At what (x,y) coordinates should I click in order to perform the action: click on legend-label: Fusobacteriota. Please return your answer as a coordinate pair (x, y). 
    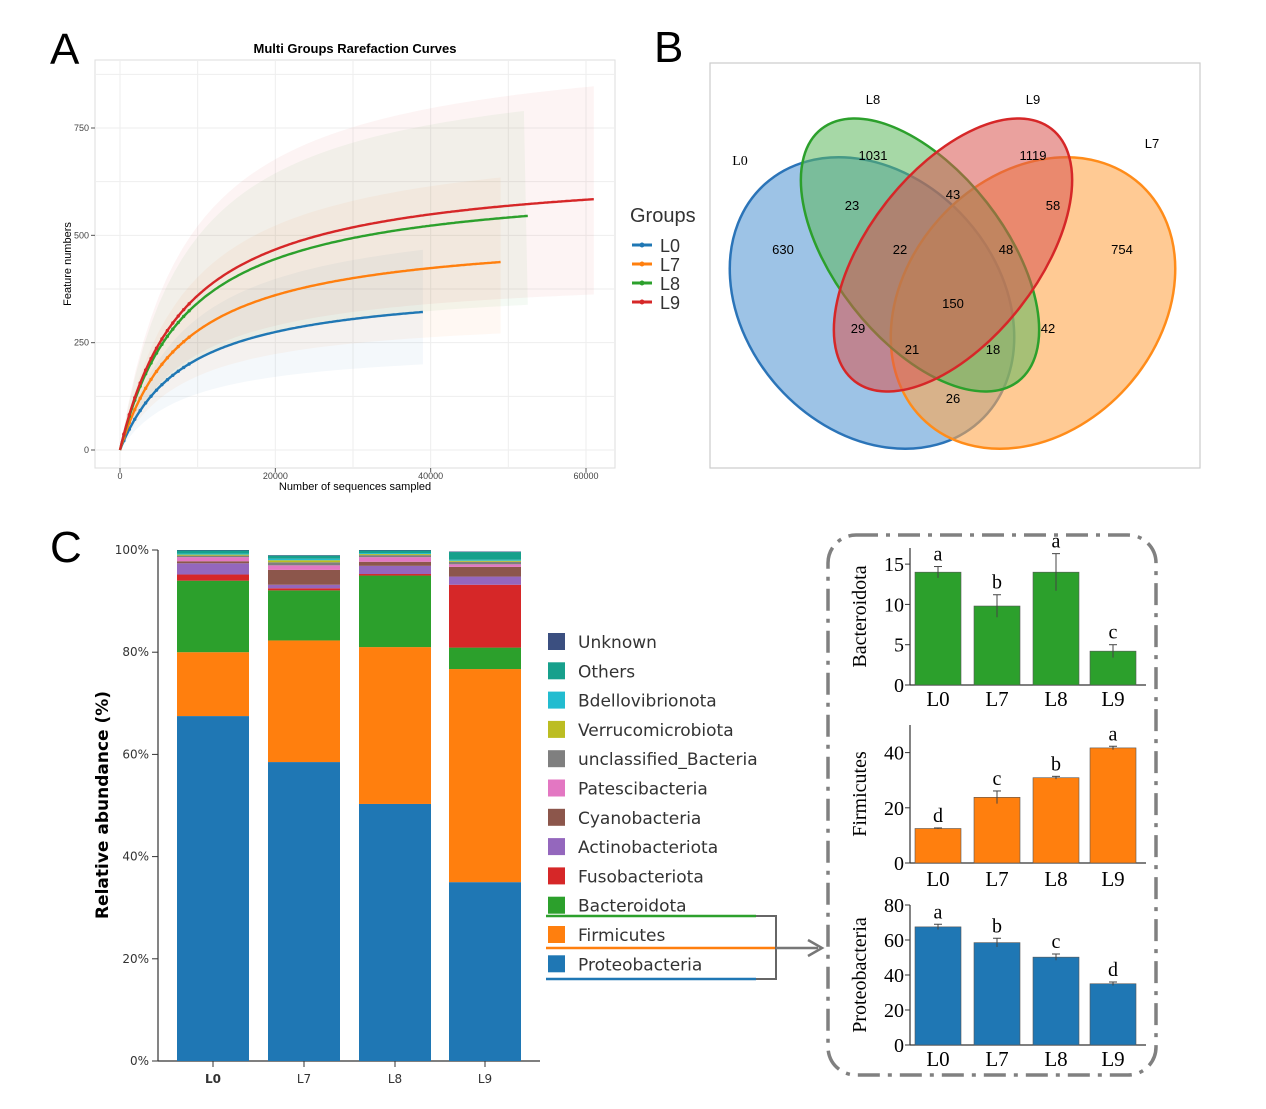
    Looking at the image, I should click on (641, 877).